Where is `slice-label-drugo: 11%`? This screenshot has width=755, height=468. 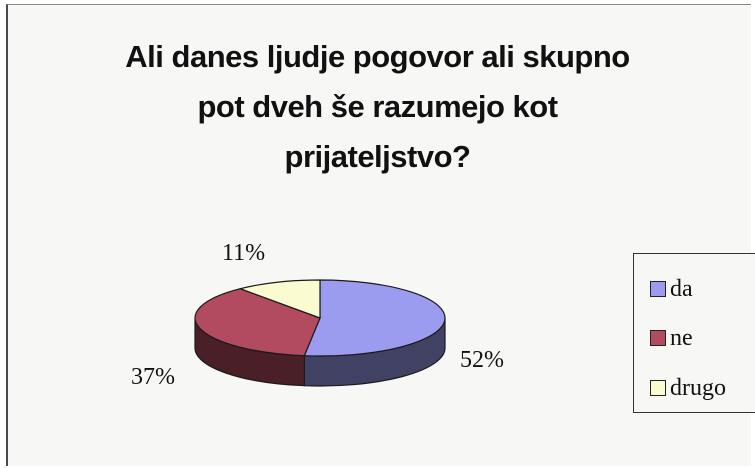
slice-label-drugo: 11% is located at coordinates (244, 253).